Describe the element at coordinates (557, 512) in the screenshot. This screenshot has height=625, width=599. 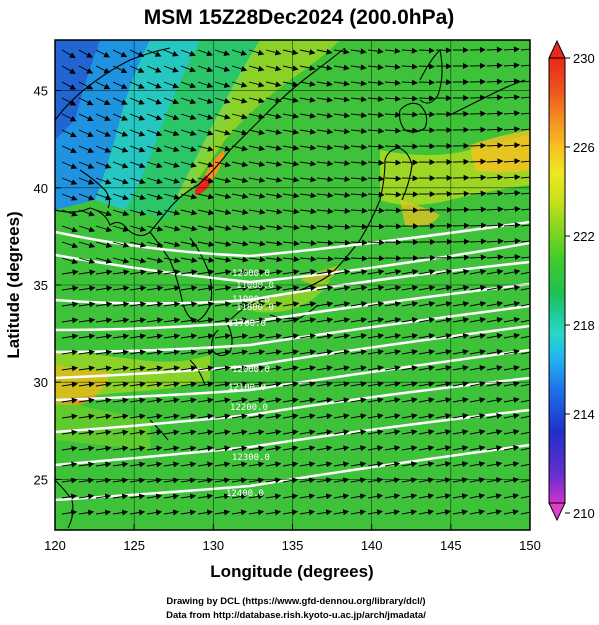
I see `colorbar-bottom-triangle` at that location.